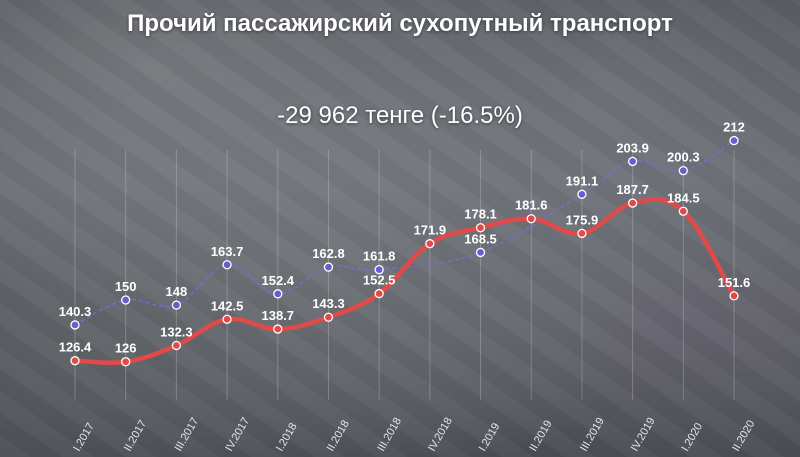  I want to click on data-label-solid: 171.9, so click(430, 230).